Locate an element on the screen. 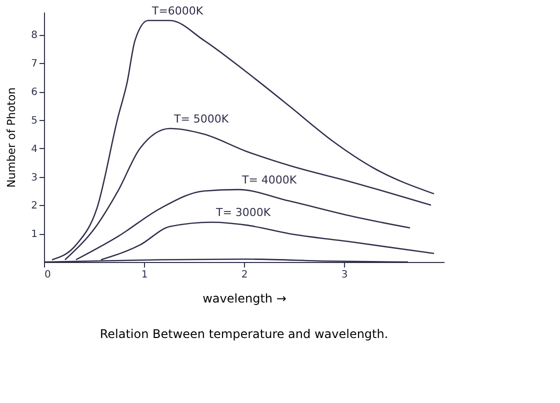 The width and height of the screenshot is (560, 403). y-tick-label: 5 is located at coordinates (34, 120).